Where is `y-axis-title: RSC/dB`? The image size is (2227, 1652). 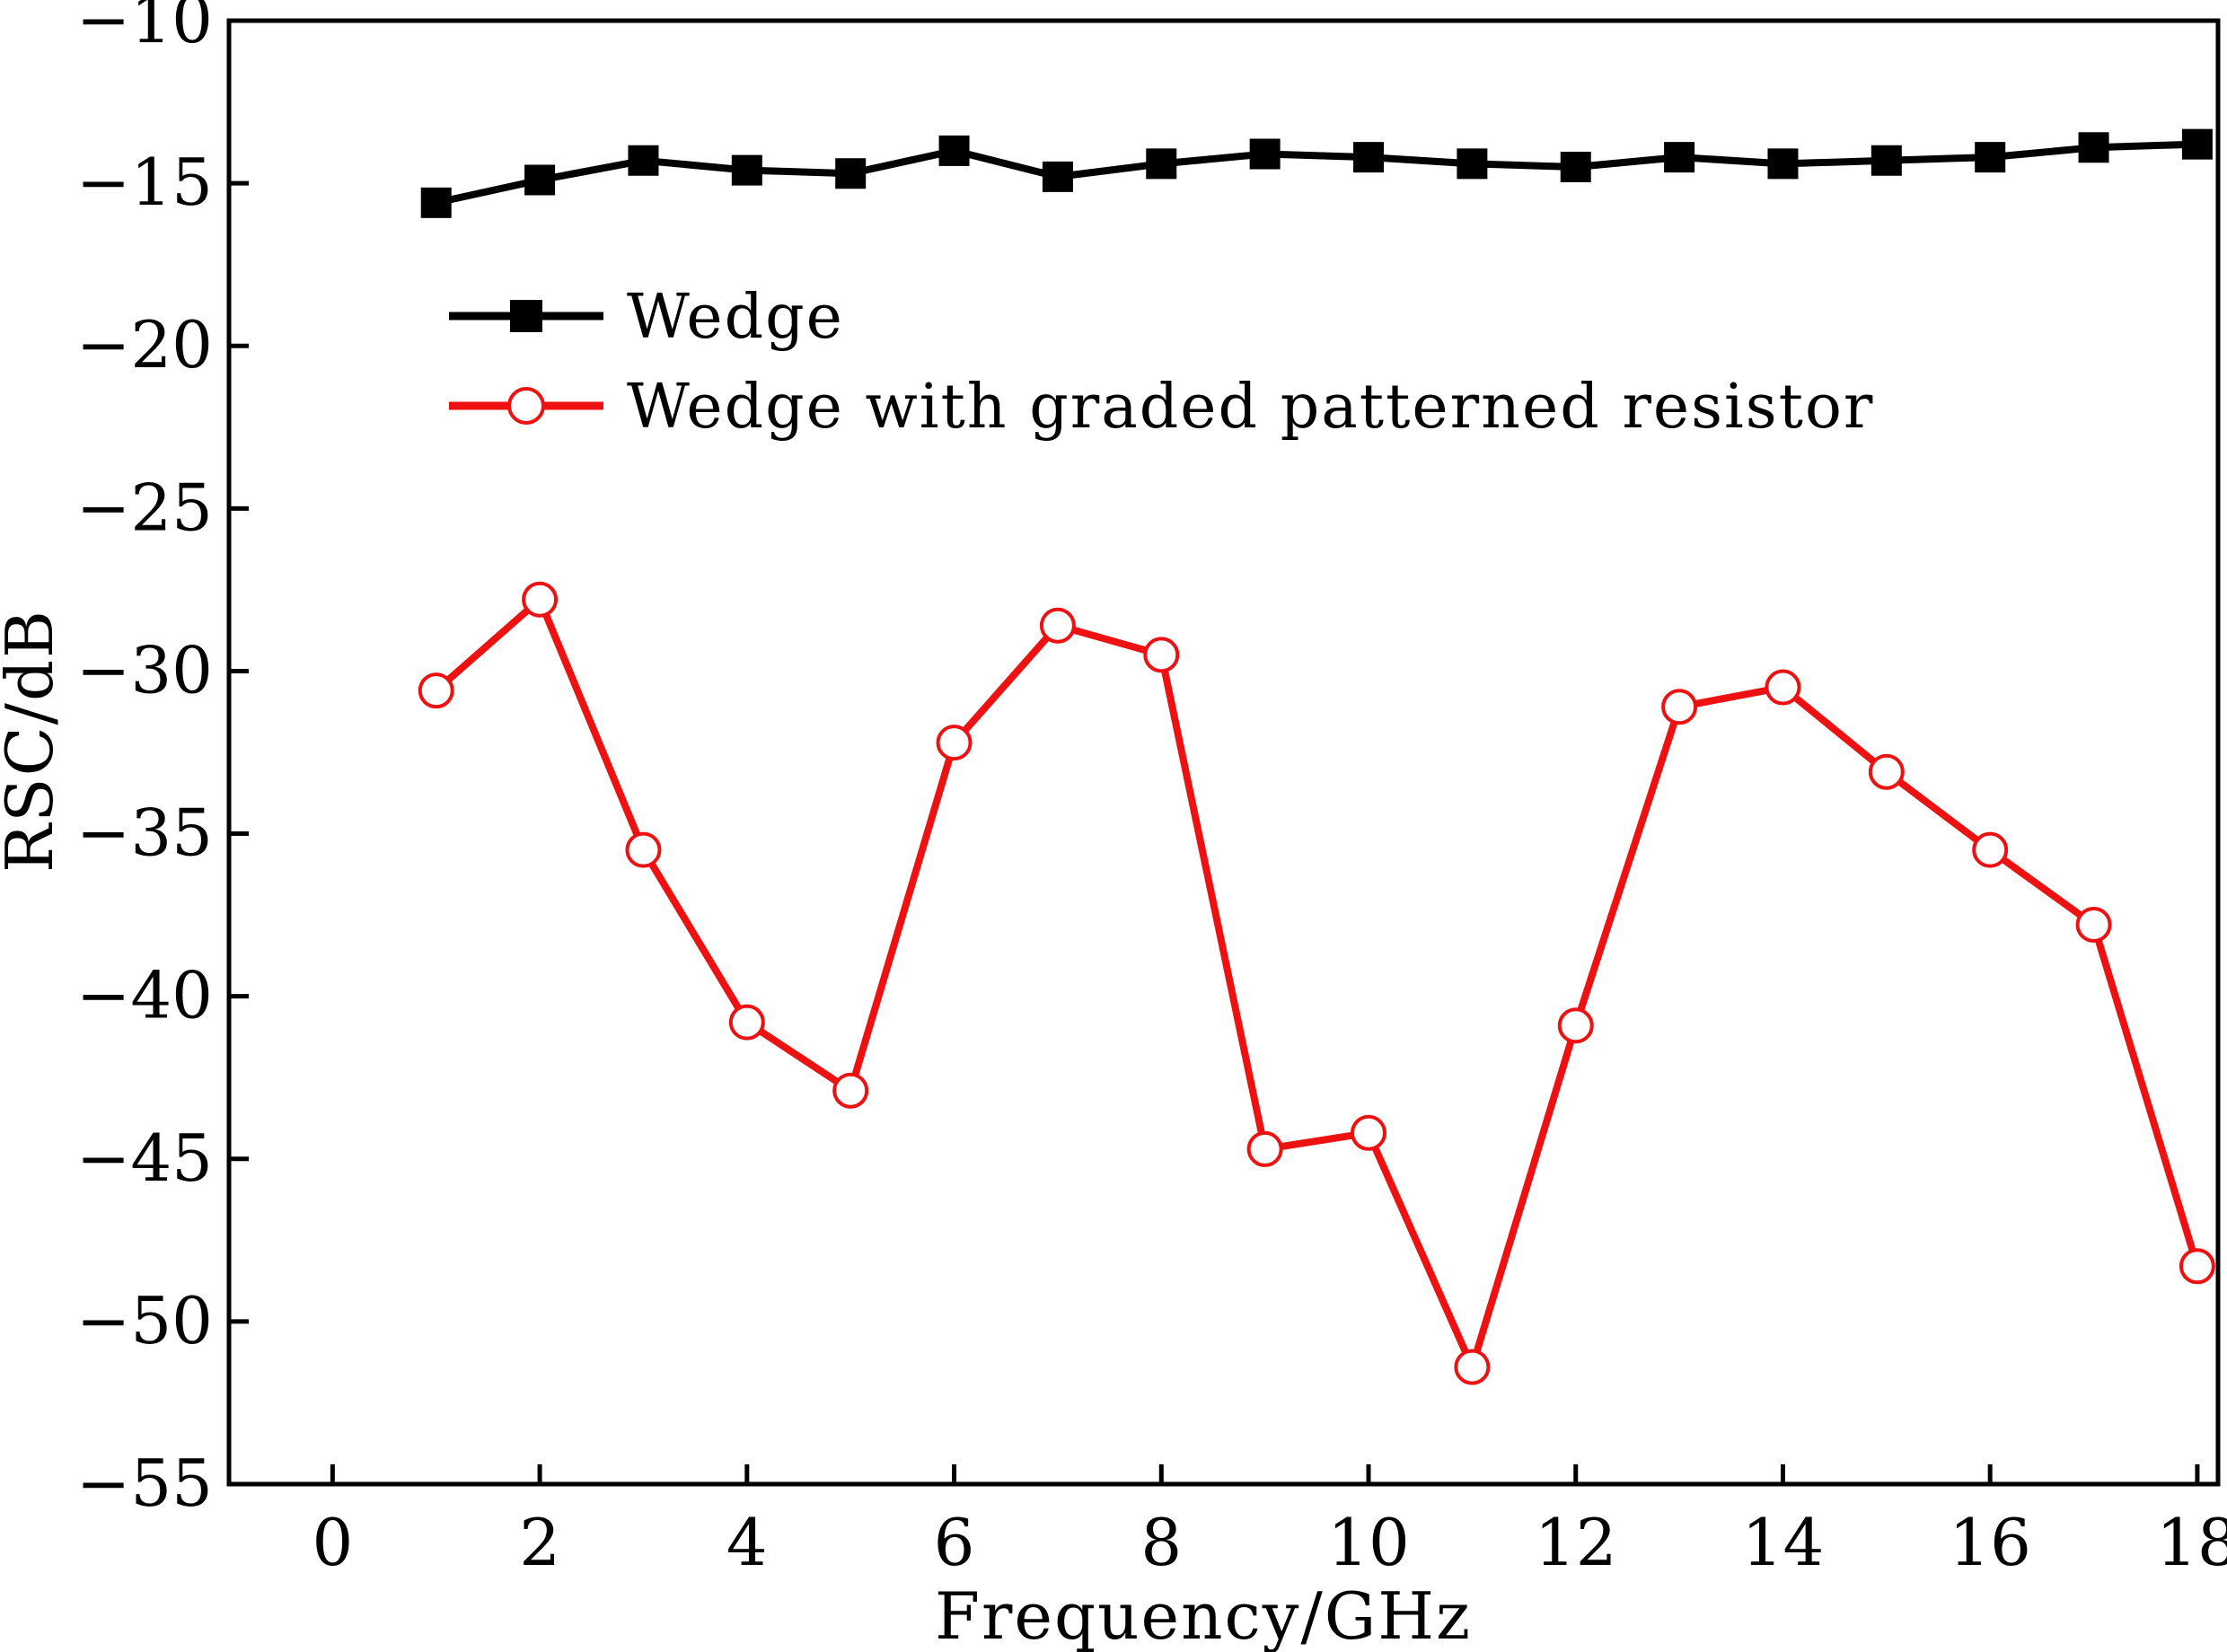 y-axis-title: RSC/dB is located at coordinates (33, 741).